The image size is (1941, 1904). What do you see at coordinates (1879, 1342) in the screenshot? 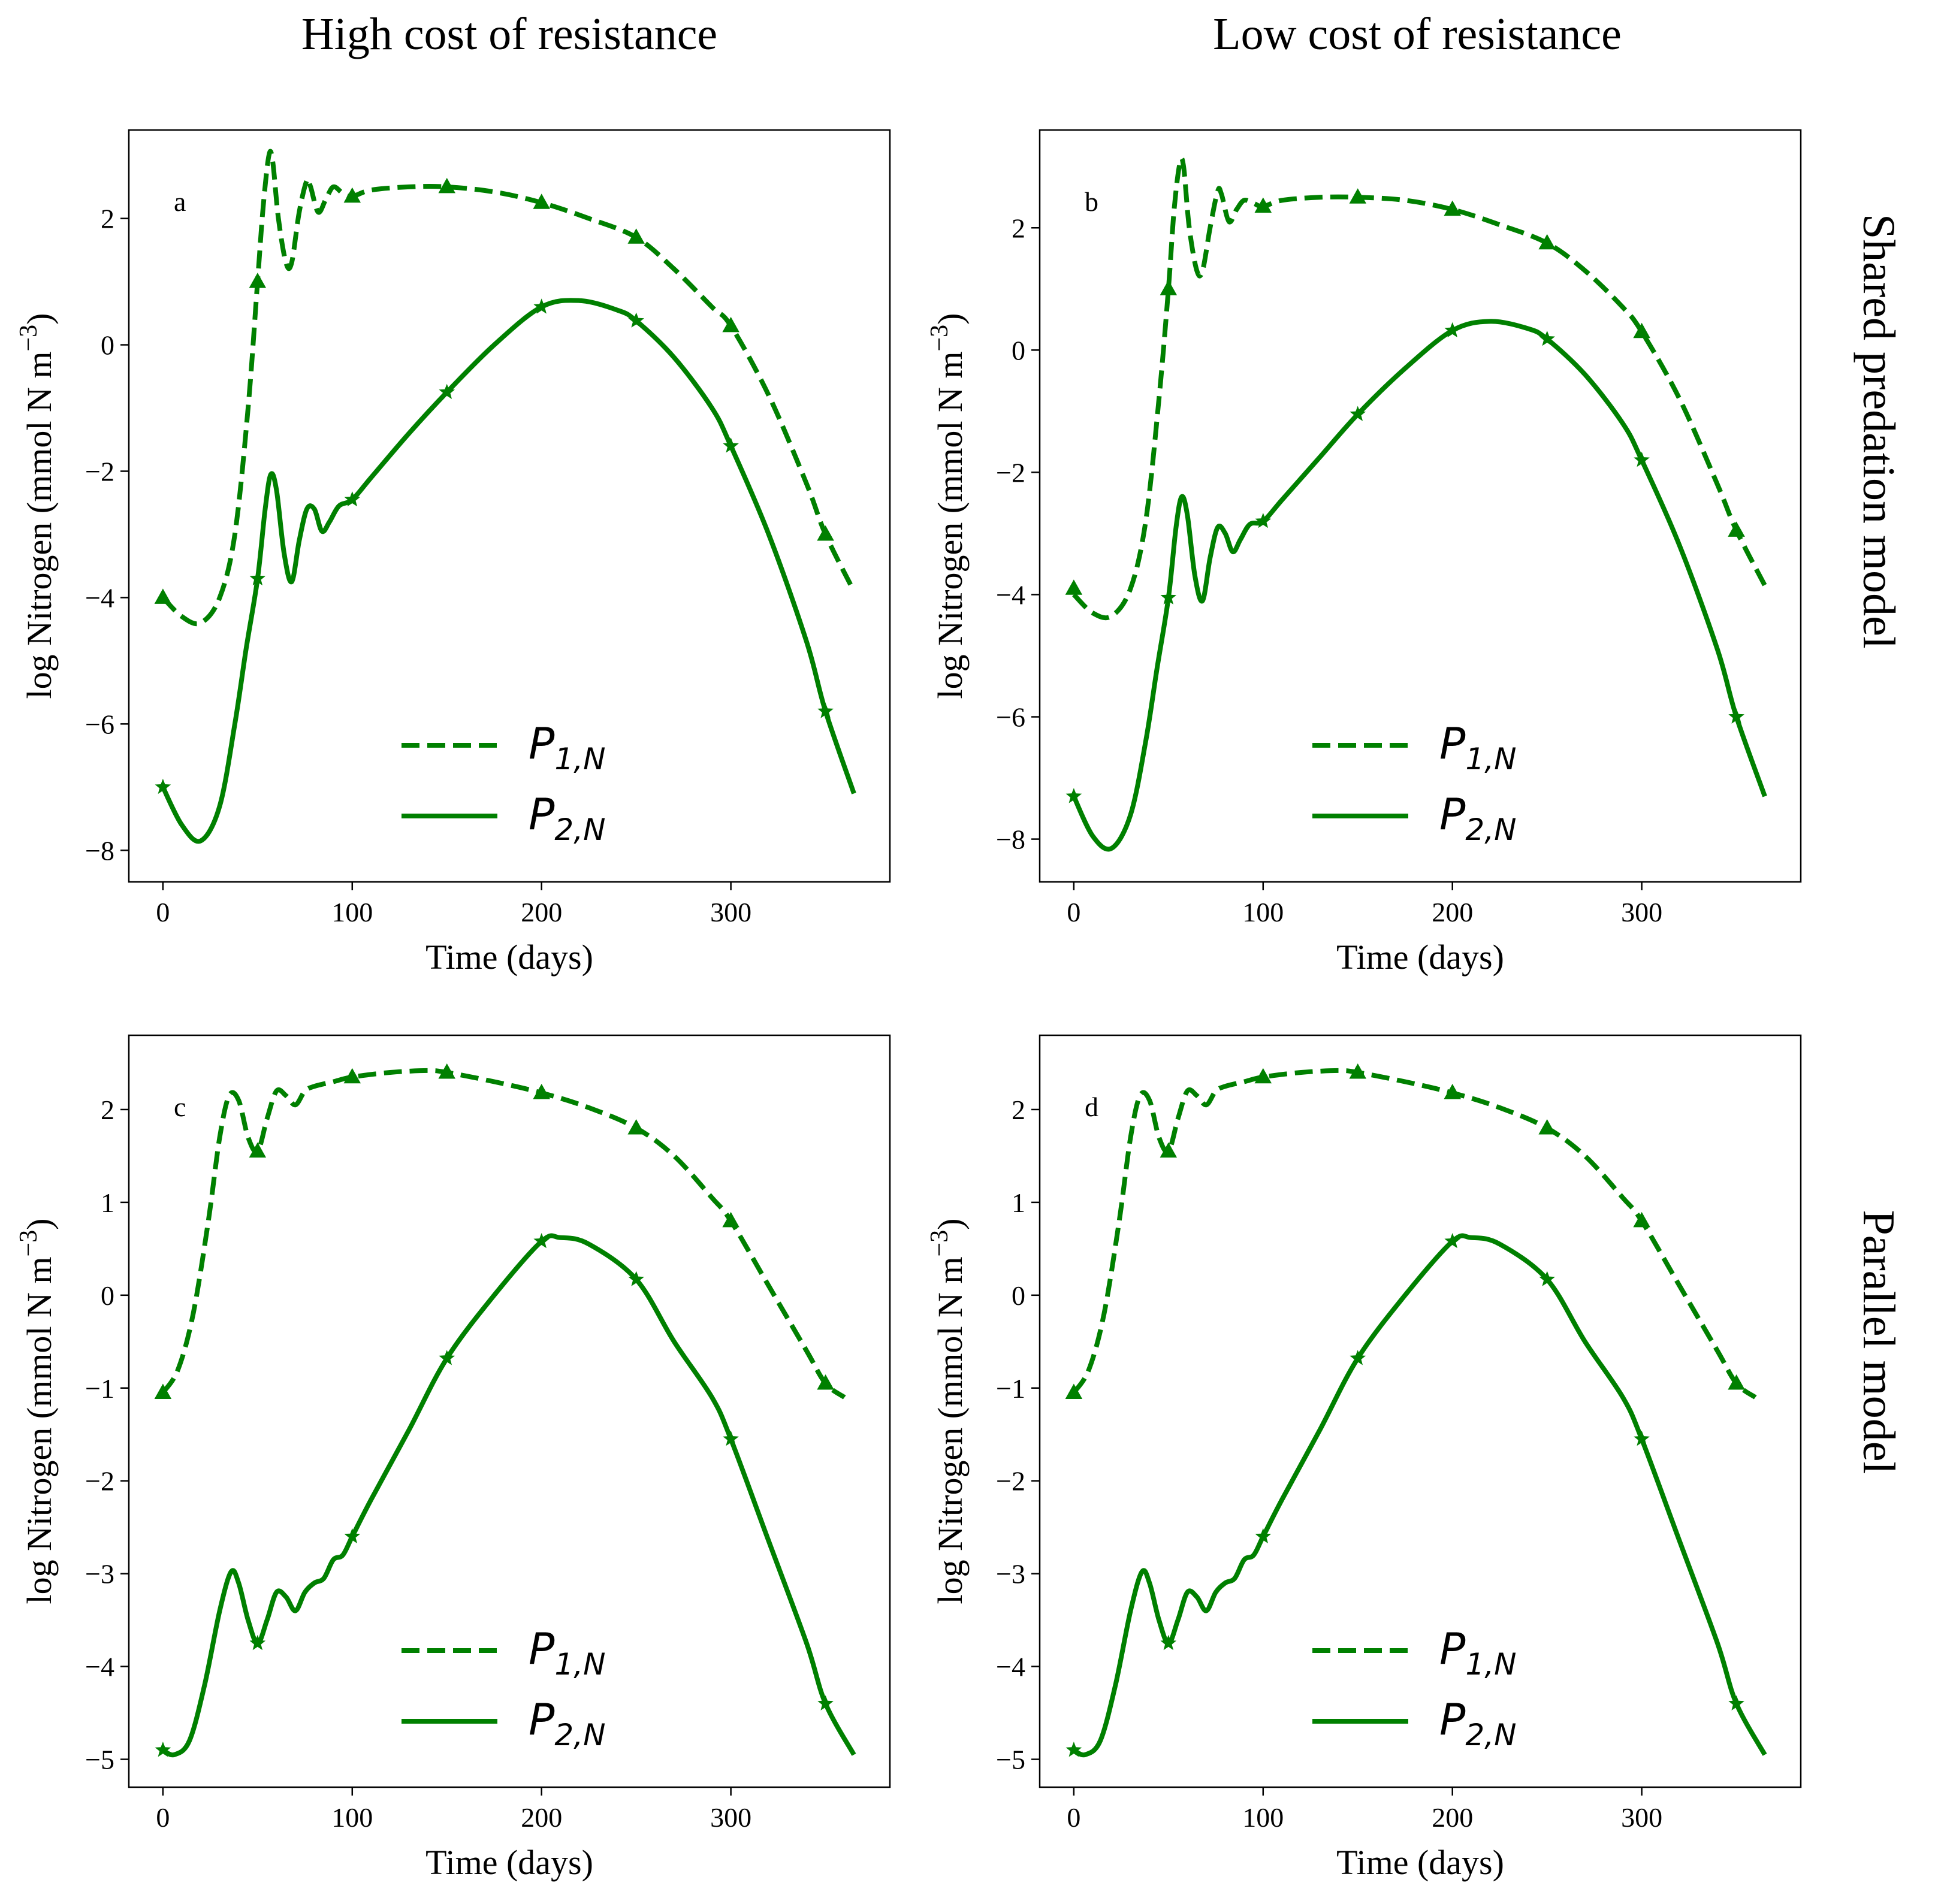
I see `row-title-parallel: Parallel model` at bounding box center [1879, 1342].